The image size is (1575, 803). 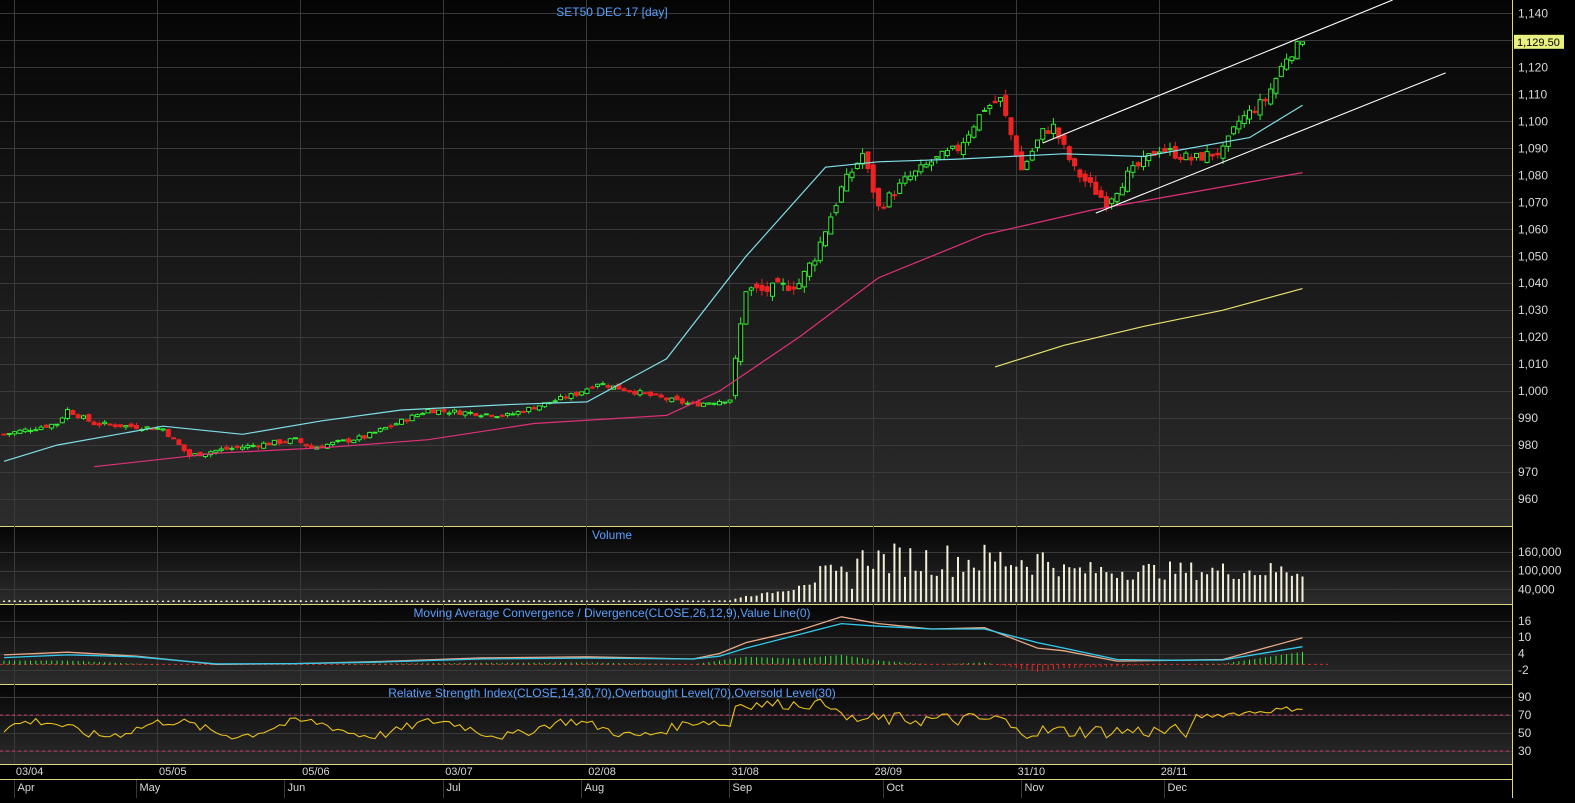 What do you see at coordinates (1521, 654) in the screenshot?
I see `macd-tick-label: 4` at bounding box center [1521, 654].